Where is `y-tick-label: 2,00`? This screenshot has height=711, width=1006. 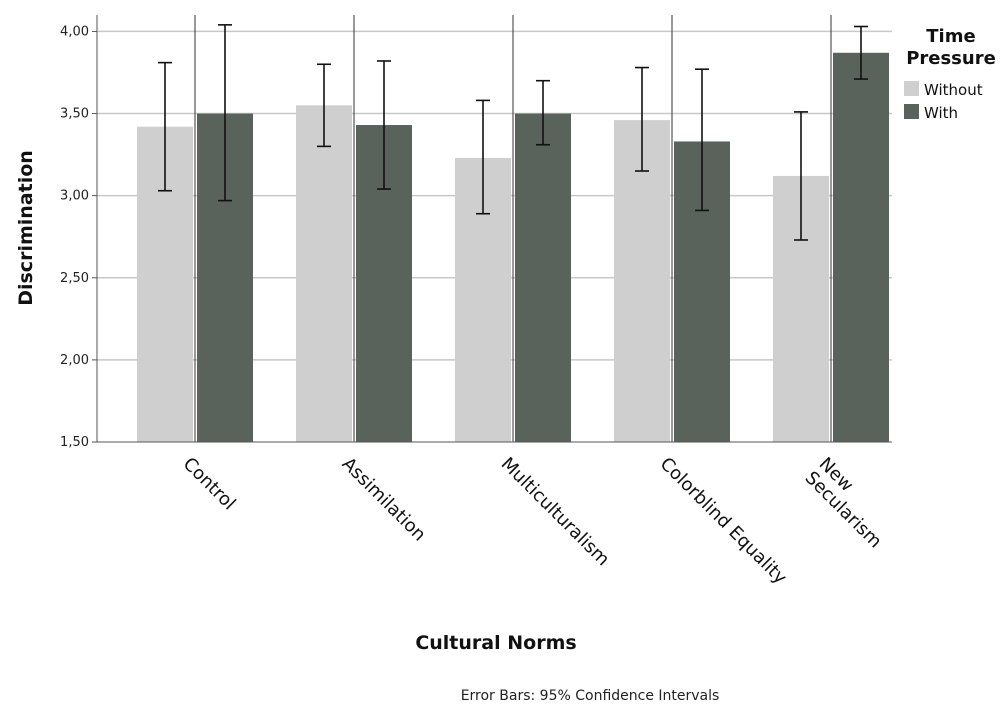
y-tick-label: 2,00 is located at coordinates (74, 360).